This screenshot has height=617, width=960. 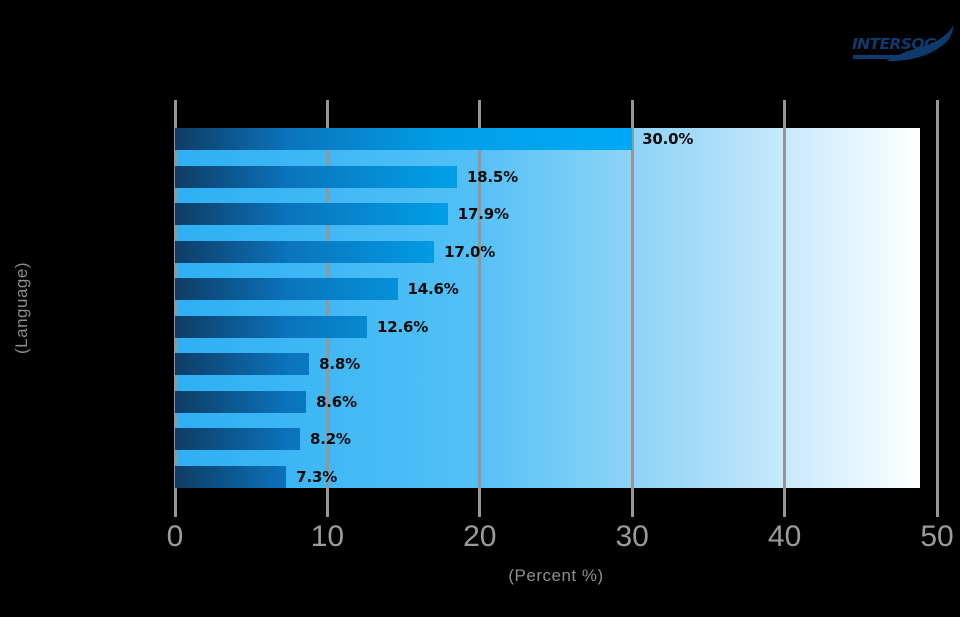 I want to click on bar-row: 17.0%, so click(x=556, y=251).